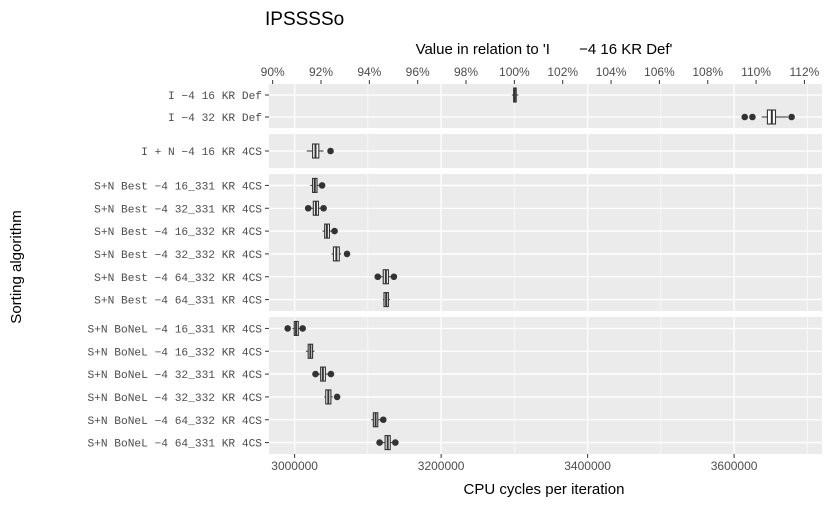  What do you see at coordinates (707, 72) in the screenshot?
I see `top-tick-label: 108%` at bounding box center [707, 72].